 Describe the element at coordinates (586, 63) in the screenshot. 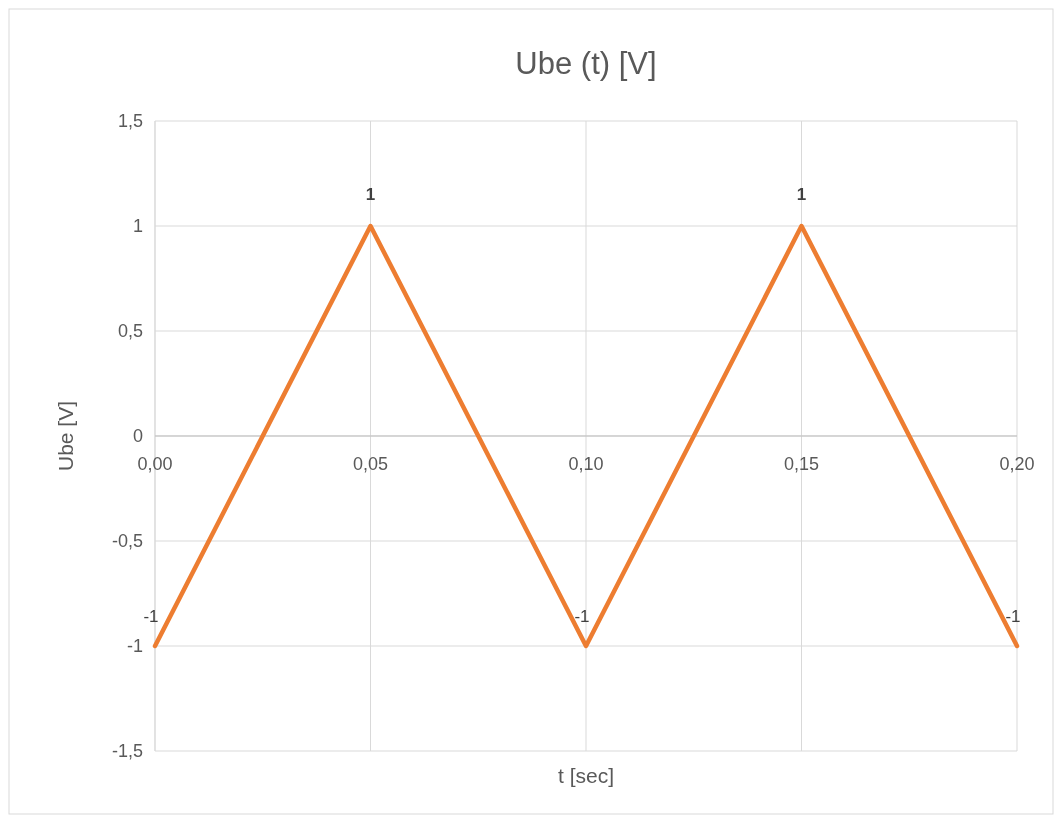

I see `chart-title: Ube (t) [V]` at that location.